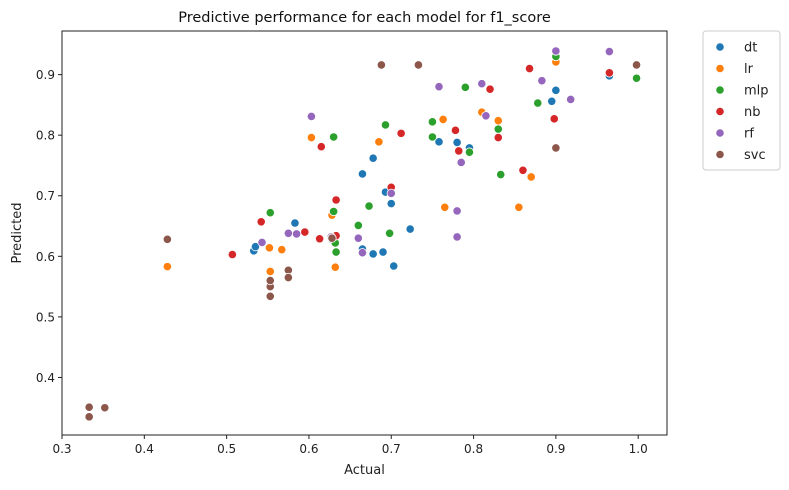 The height and width of the screenshot is (490, 789). Describe the element at coordinates (742, 91) in the screenshot. I see `legend-item-mlp: mlp` at that location.